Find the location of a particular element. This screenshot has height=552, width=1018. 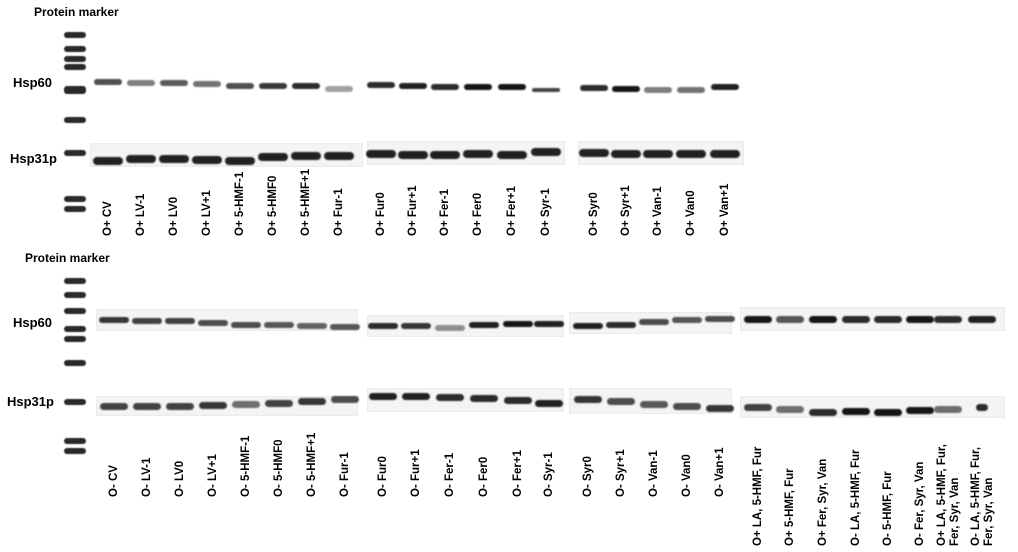

top-lane-label: O+ CV is located at coordinates (108, 218).